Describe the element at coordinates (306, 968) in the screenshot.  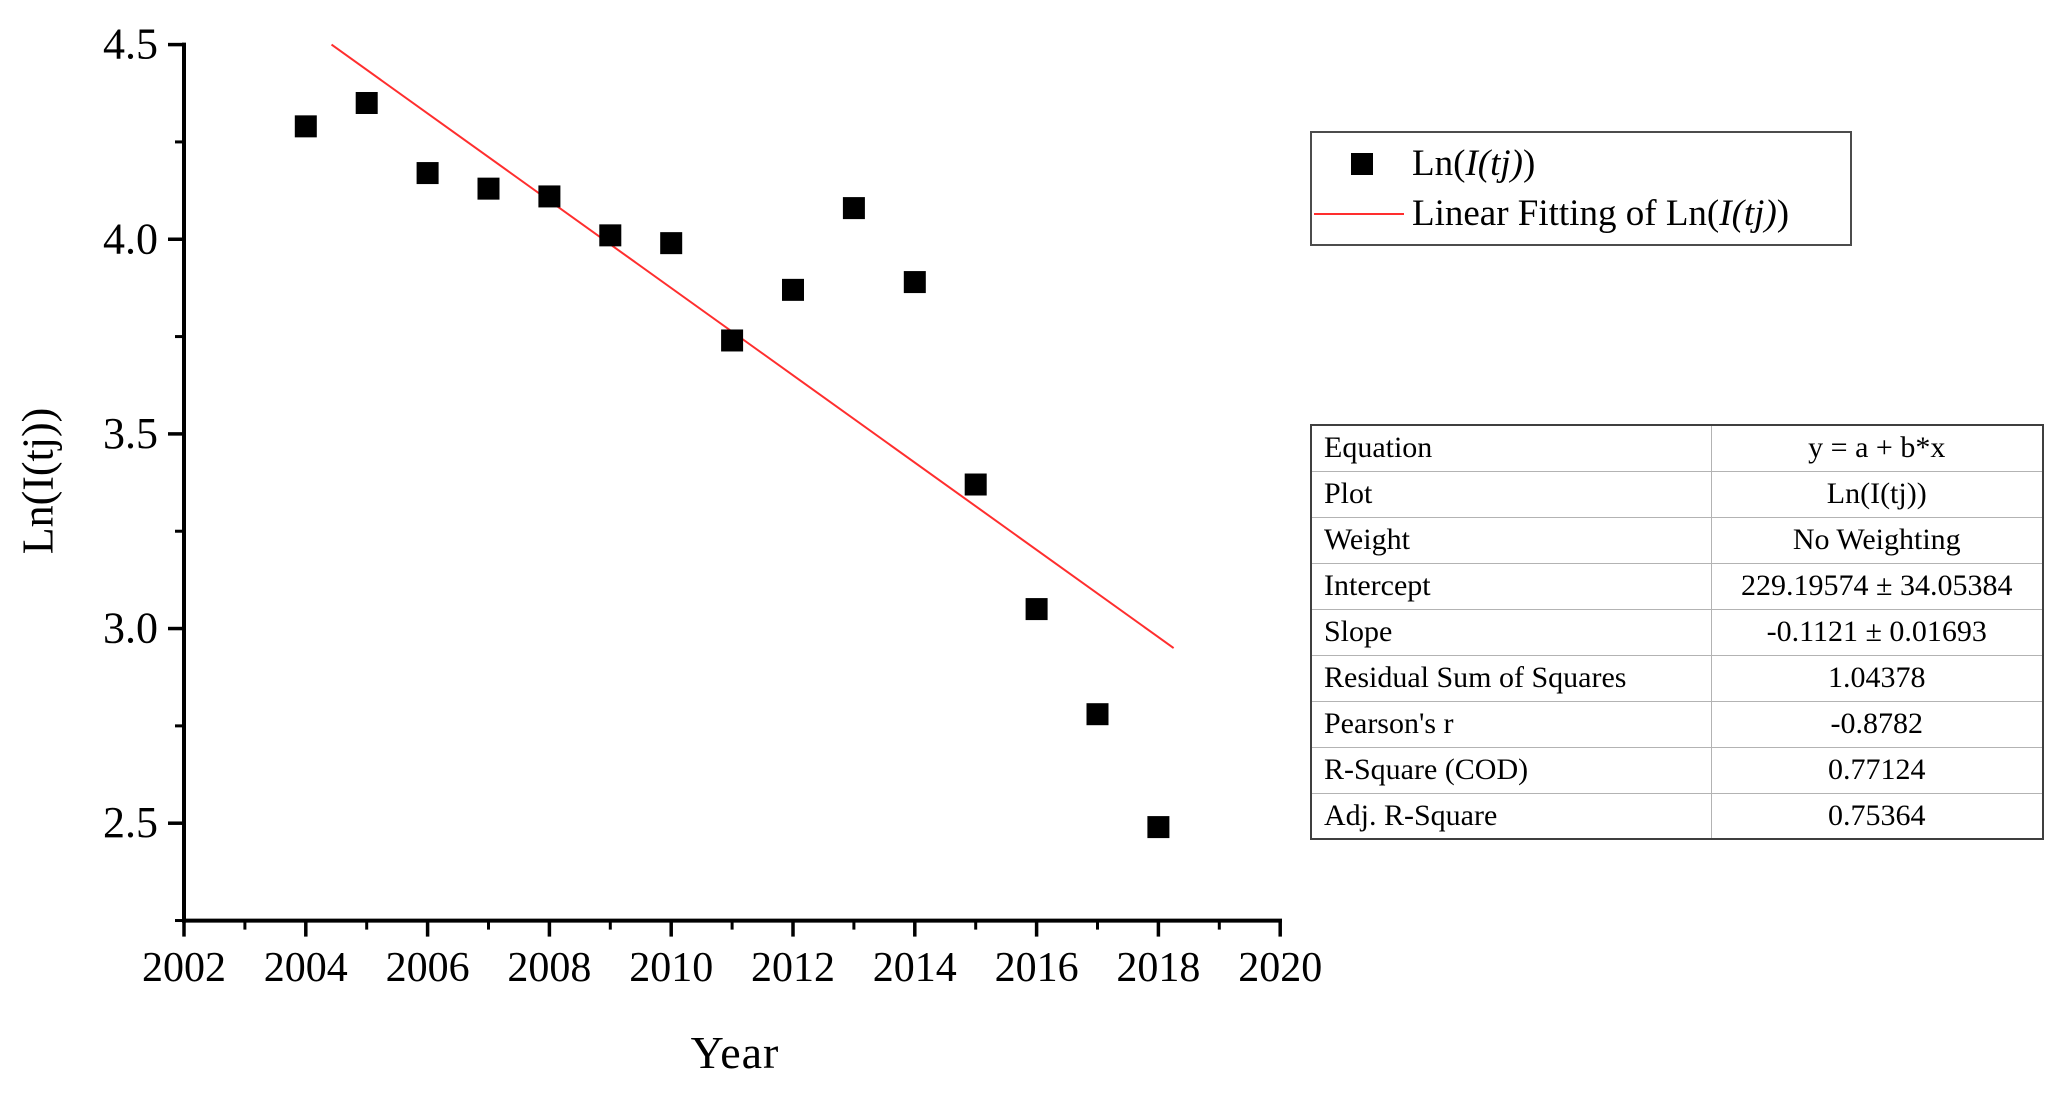
I see `x-tick-label: 2004` at that location.